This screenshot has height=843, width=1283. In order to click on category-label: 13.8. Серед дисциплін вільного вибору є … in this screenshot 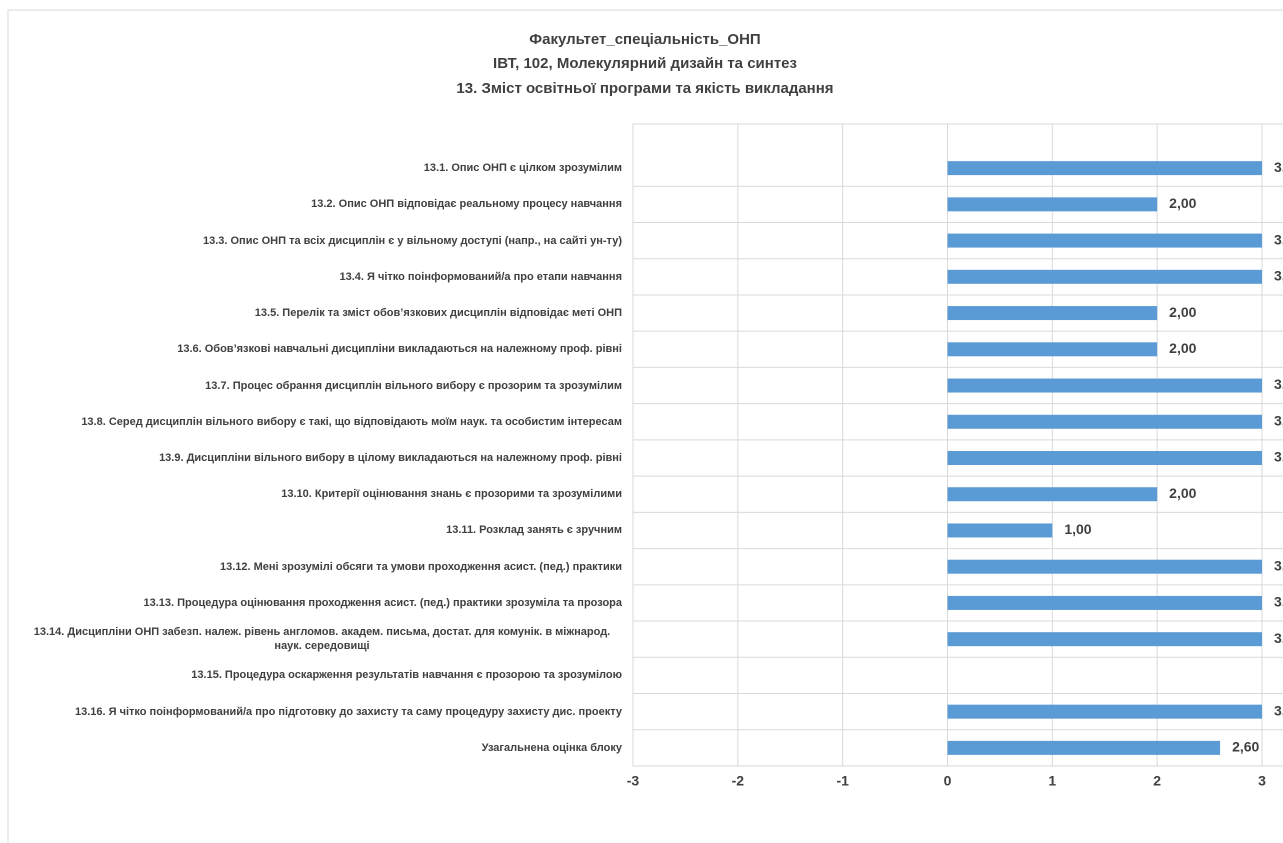, I will do `click(351, 421)`.